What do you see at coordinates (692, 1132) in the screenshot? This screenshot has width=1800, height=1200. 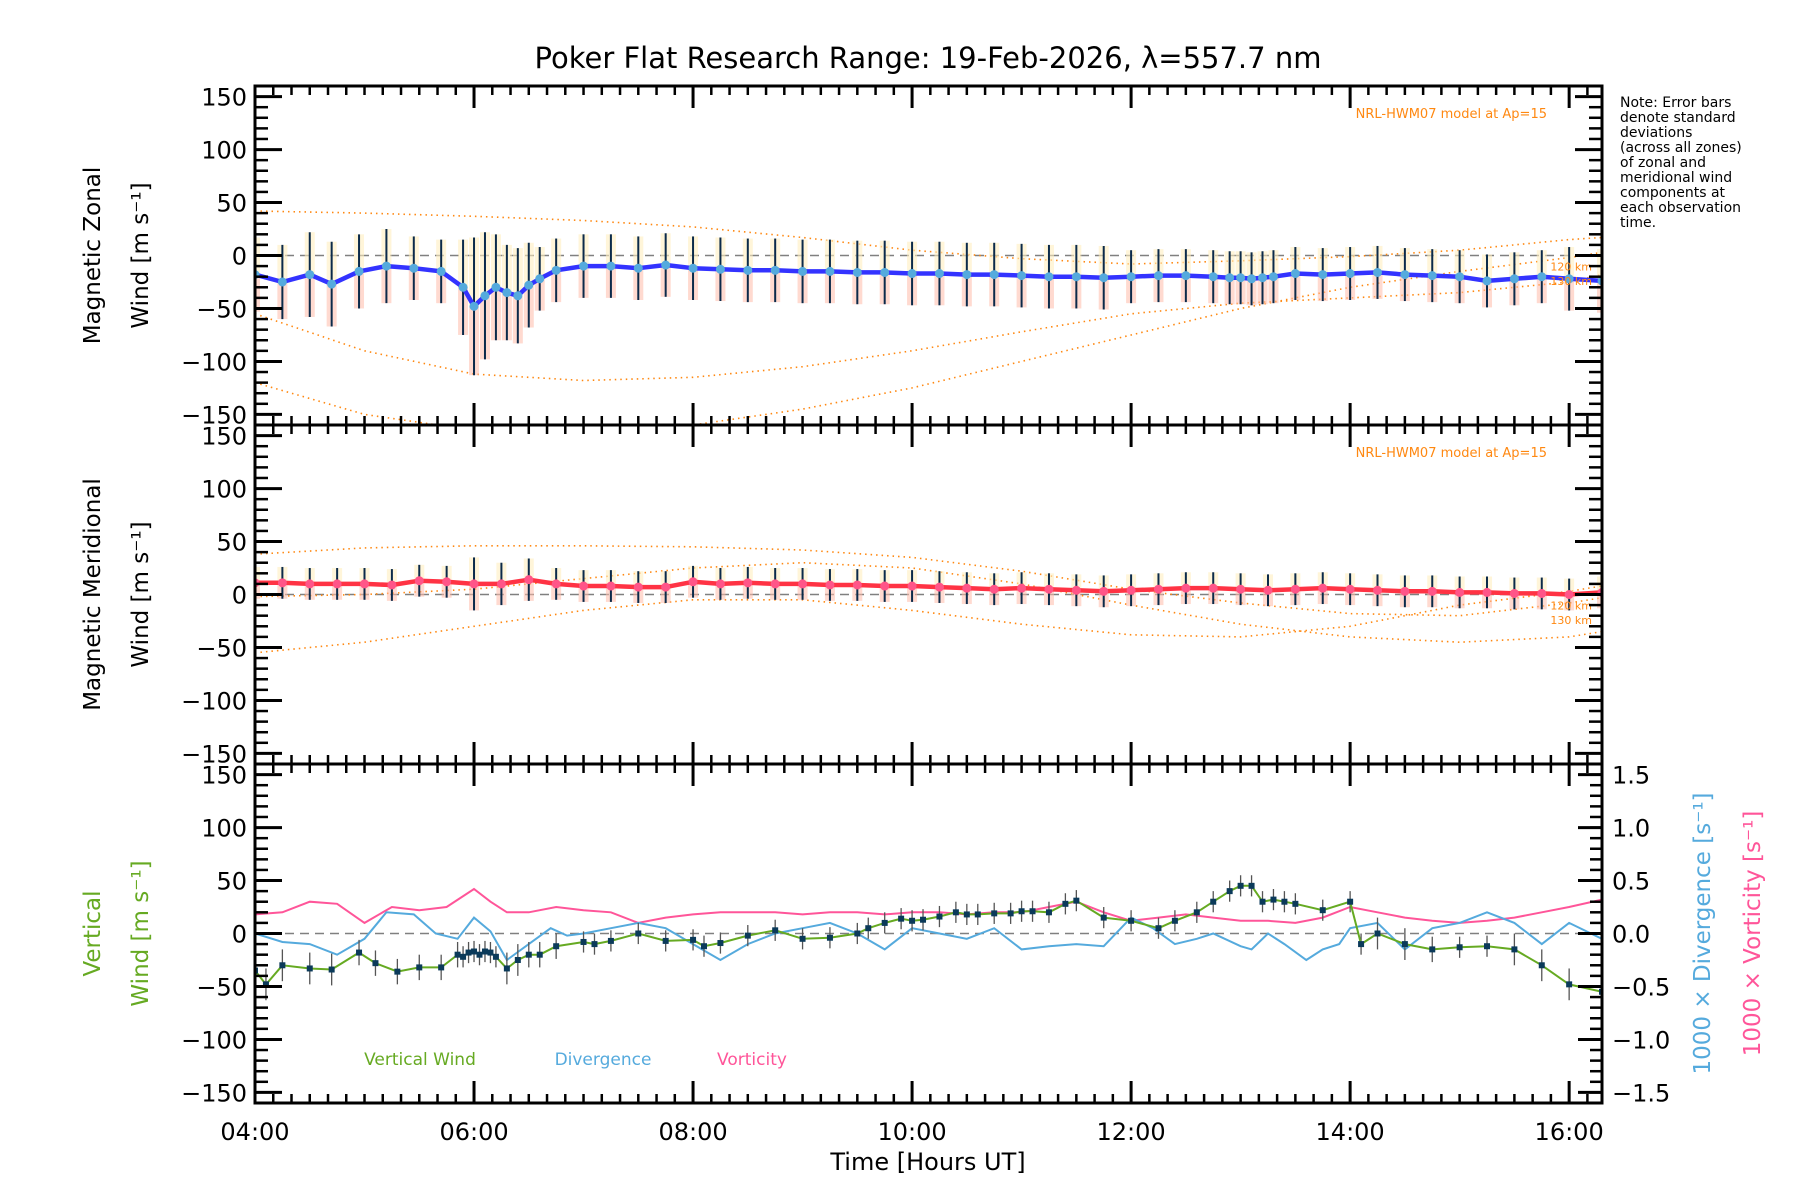 I see `x-tick-label: 08:00` at bounding box center [692, 1132].